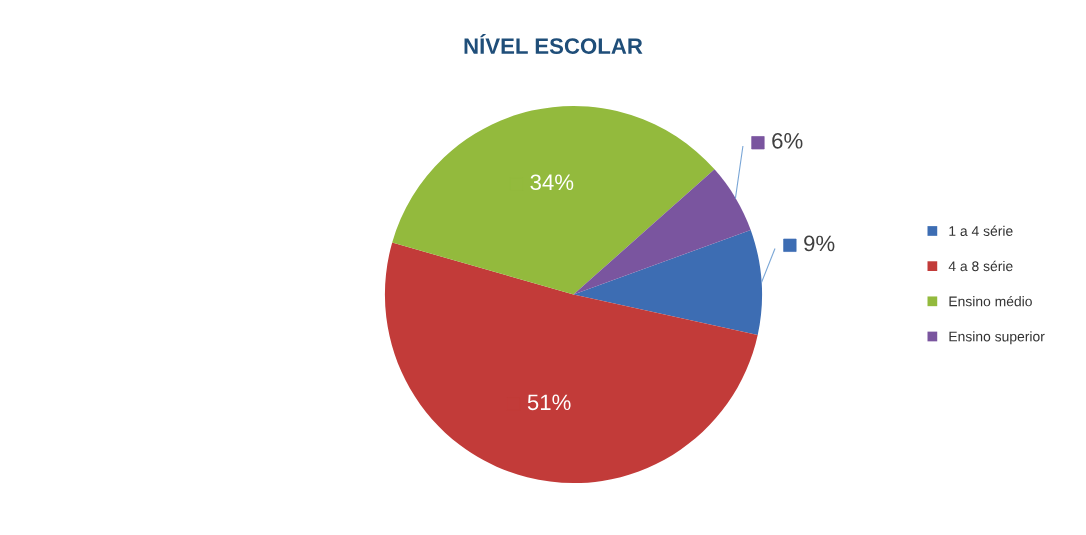  What do you see at coordinates (997, 338) in the screenshot?
I see `legend-label: Ensino superior` at bounding box center [997, 338].